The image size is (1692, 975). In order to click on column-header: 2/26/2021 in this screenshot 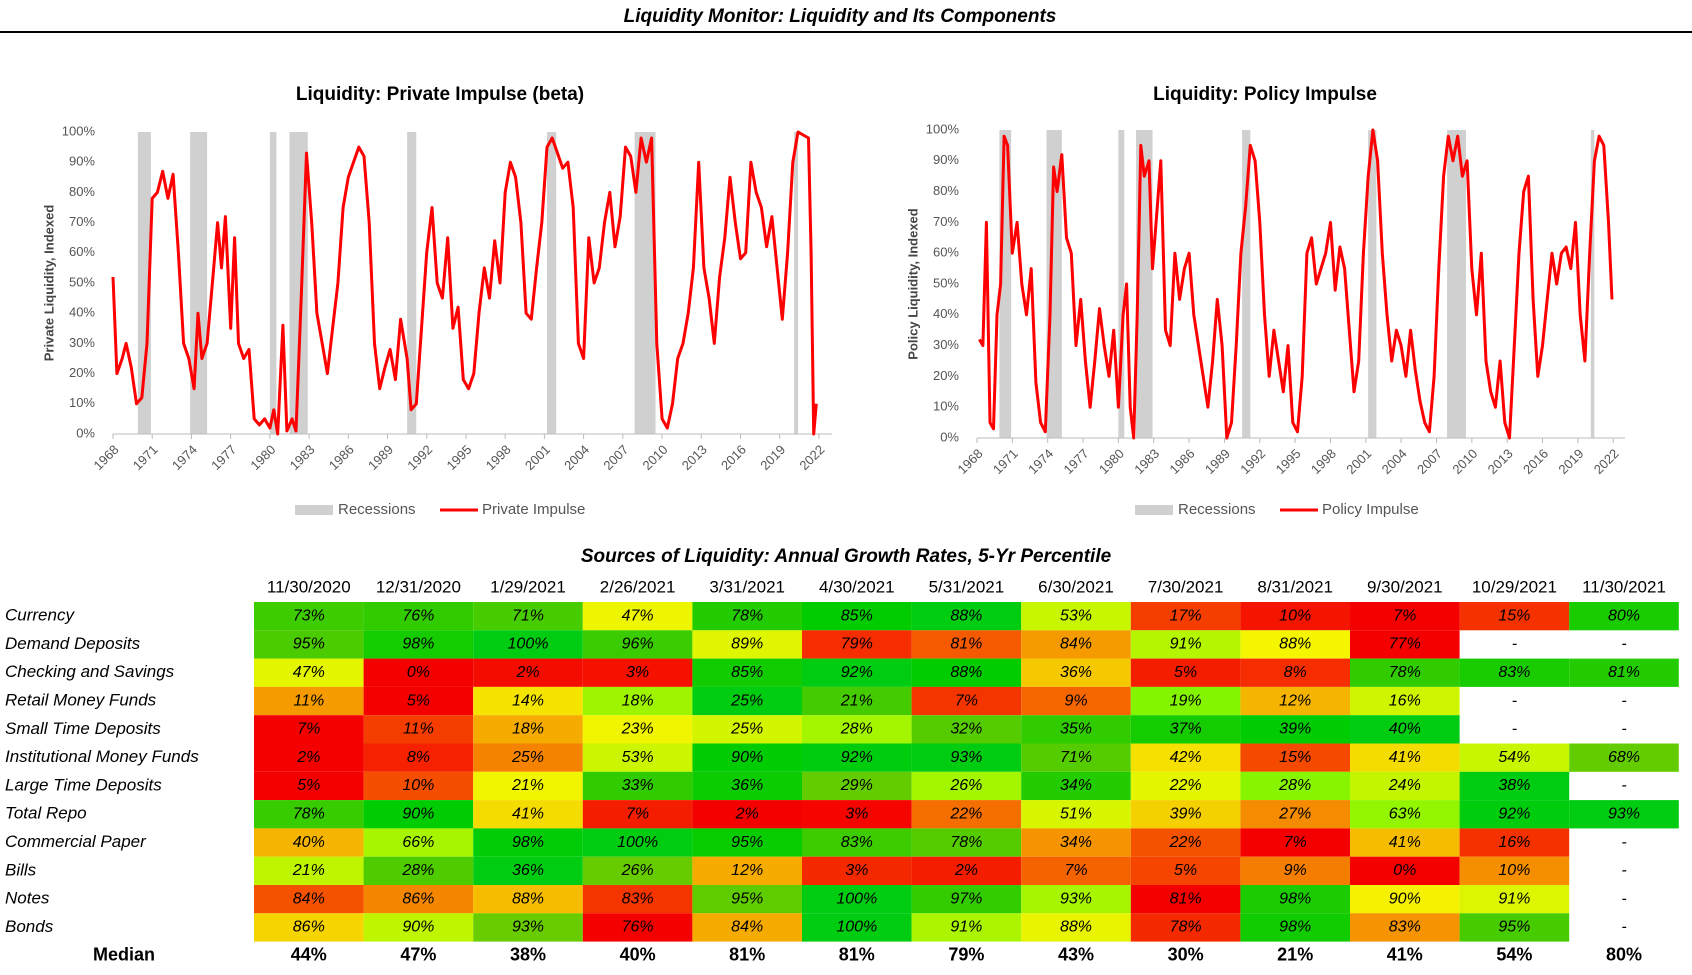, I will do `click(638, 586)`.